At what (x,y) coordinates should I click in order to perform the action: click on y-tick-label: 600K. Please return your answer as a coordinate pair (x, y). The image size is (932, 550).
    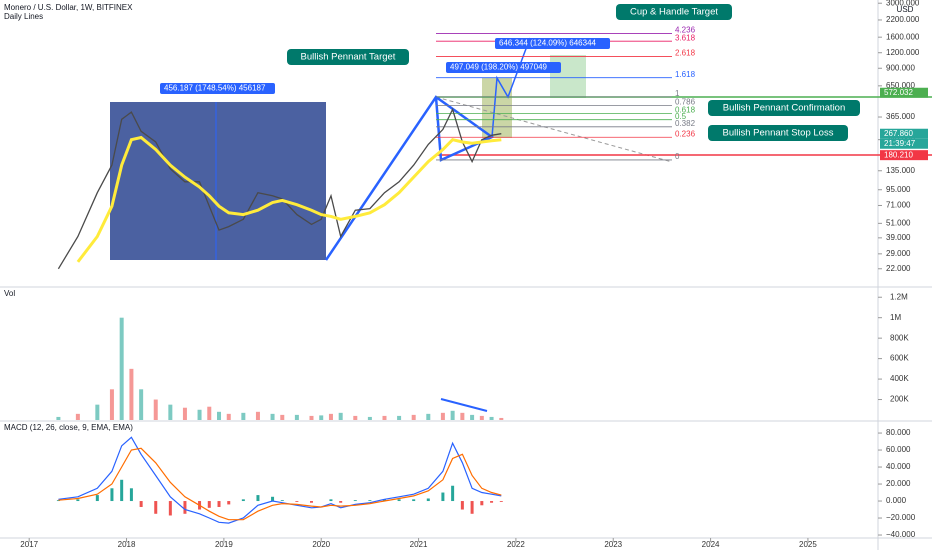
    Looking at the image, I should click on (899, 358).